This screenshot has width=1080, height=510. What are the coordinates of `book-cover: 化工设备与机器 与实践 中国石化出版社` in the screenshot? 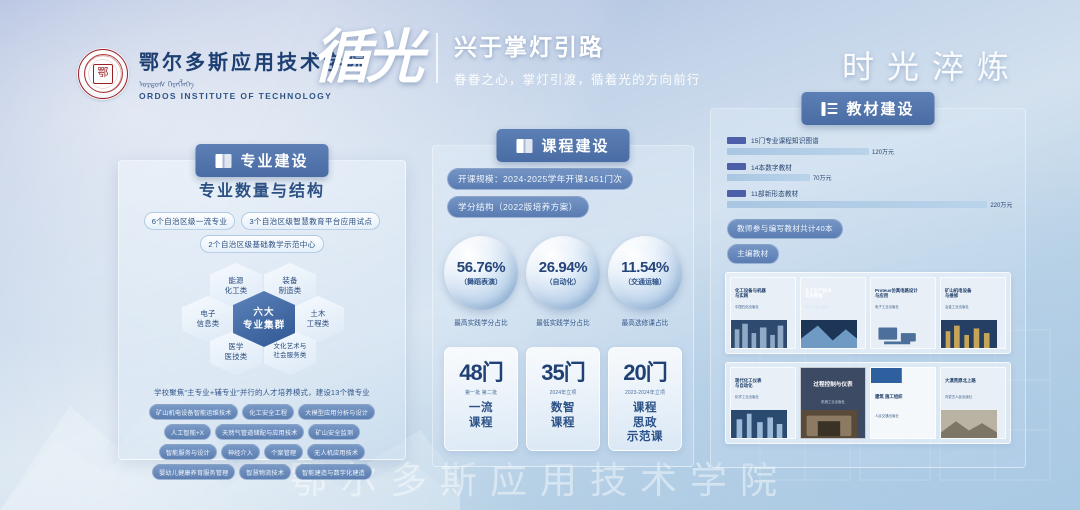 It's located at (763, 312).